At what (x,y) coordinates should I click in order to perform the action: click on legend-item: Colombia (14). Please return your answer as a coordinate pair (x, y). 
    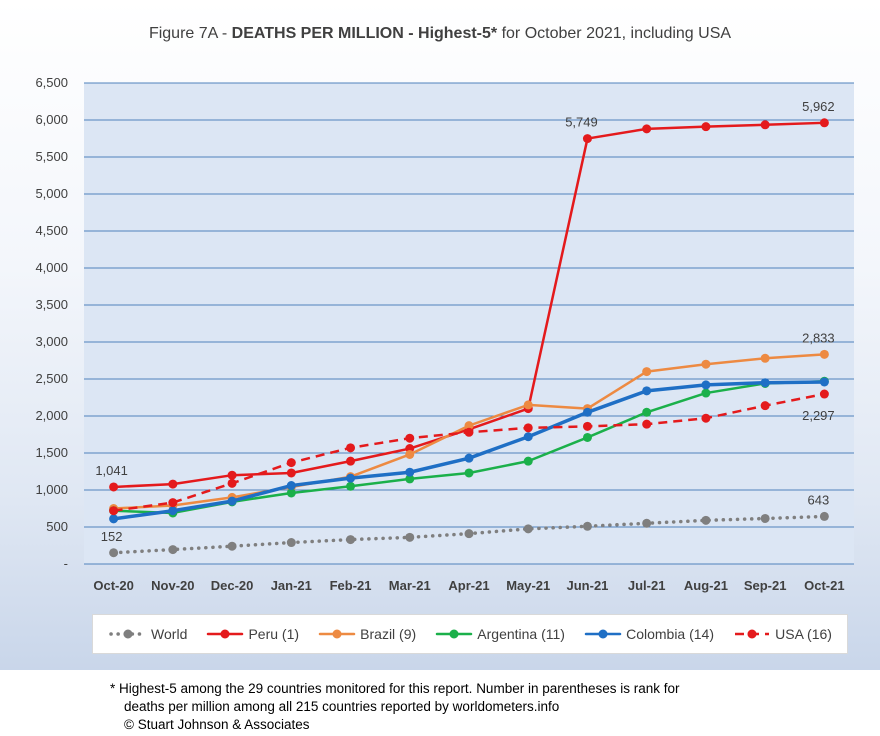
    Looking at the image, I should click on (648, 634).